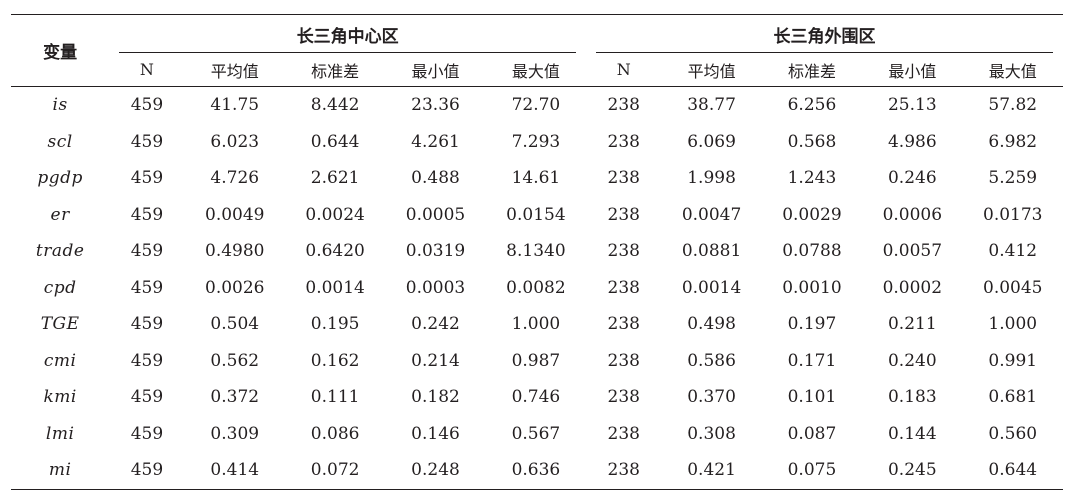  I want to click on value-cell: 8.1340, so click(536, 251).